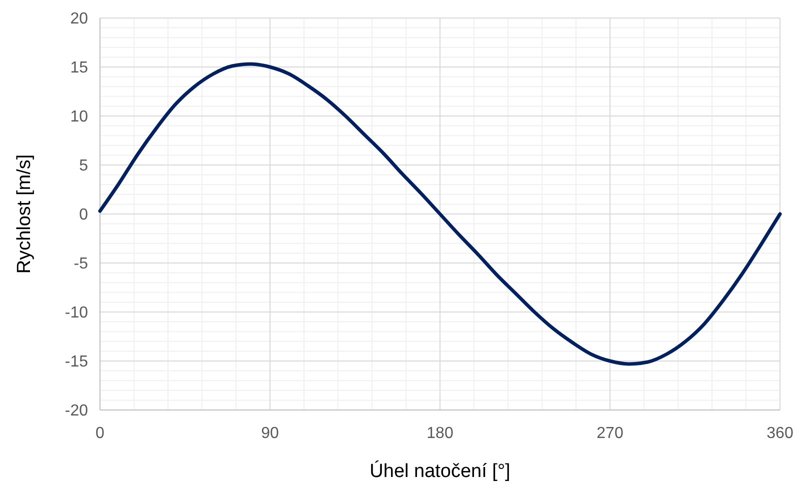 This screenshot has height=497, width=800. Describe the element at coordinates (76, 411) in the screenshot. I see `y-tick-label: -20` at that location.